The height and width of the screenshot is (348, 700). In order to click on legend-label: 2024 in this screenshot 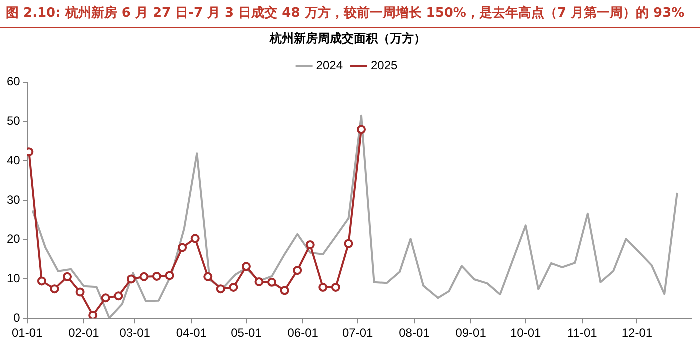, I will do `click(330, 65)`.